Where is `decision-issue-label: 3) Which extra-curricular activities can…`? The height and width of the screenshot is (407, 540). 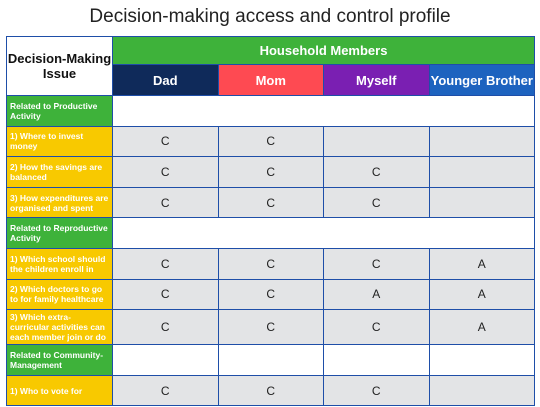
decision-issue-label: 3) Which extra-curricular activities can… is located at coordinates (59, 327).